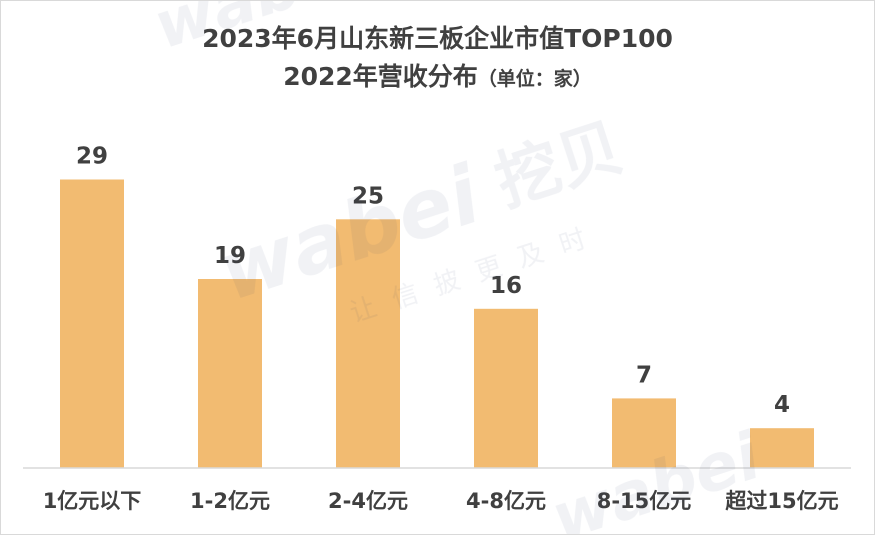 This screenshot has width=875, height=535. What do you see at coordinates (230, 501) in the screenshot?
I see `category-label-2: 1-2亿元` at bounding box center [230, 501].